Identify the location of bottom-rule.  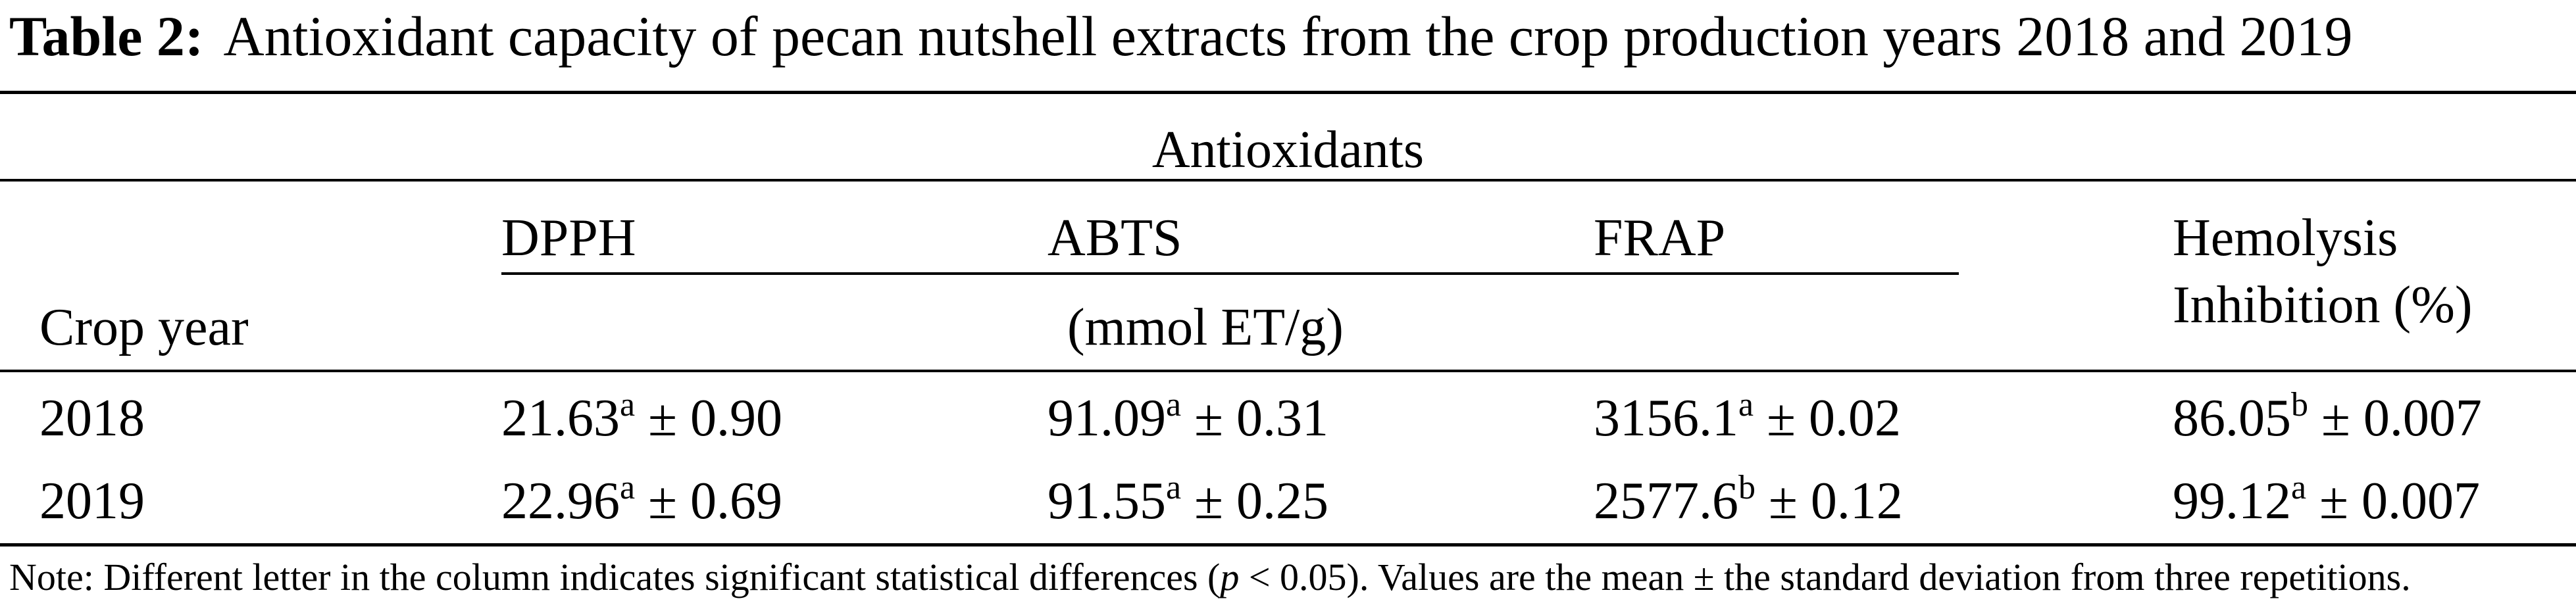
(1288, 544).